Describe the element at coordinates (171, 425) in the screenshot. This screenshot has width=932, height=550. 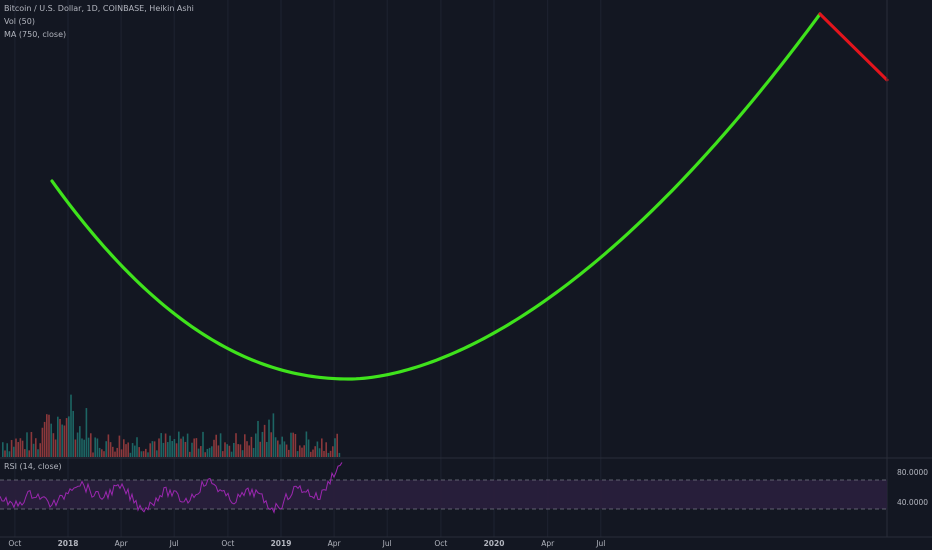
I see `volume-bars` at that location.